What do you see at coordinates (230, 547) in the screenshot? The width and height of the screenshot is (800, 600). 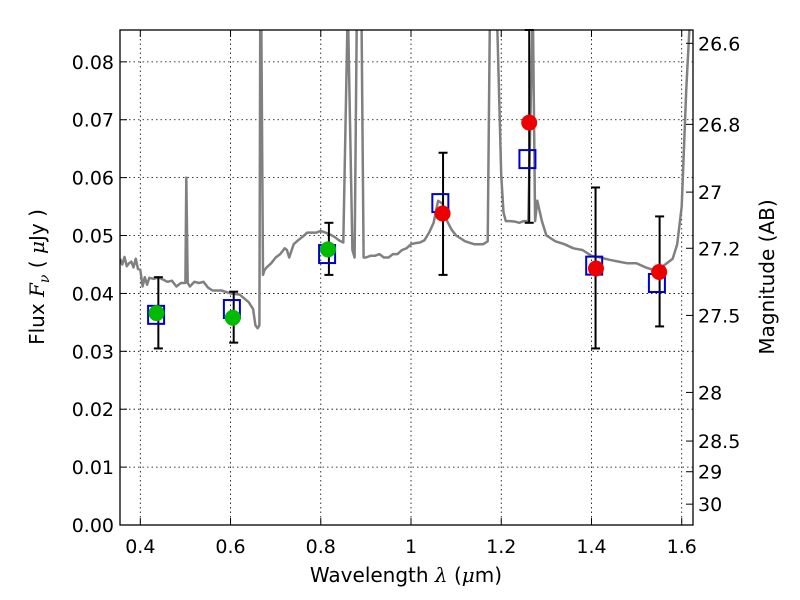 I see `x-tick-label: 0.6` at bounding box center [230, 547].